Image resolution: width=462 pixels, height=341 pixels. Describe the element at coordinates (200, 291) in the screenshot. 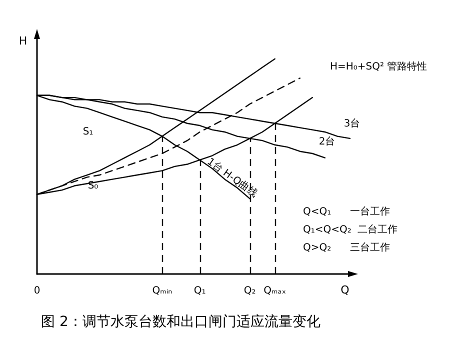

I see `x-tick-label: Q₁` at that location.